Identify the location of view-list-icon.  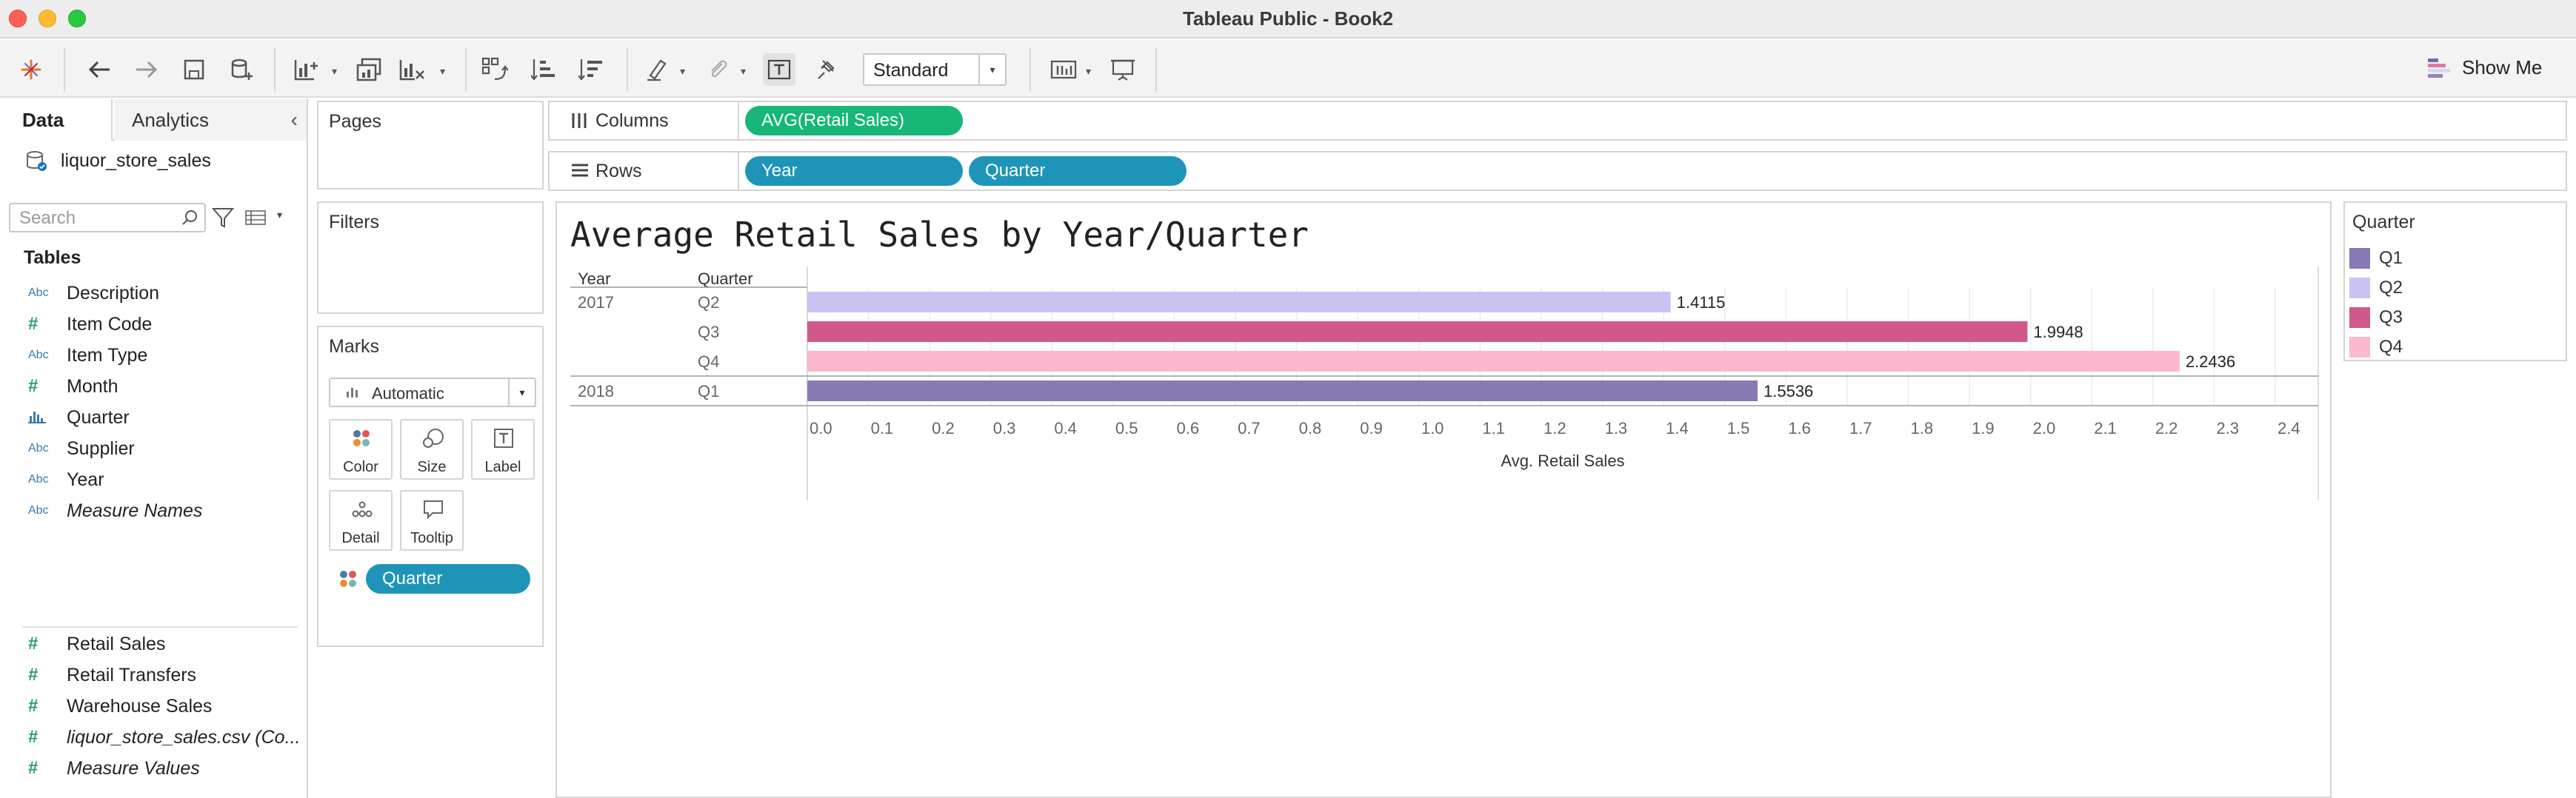
(256, 218).